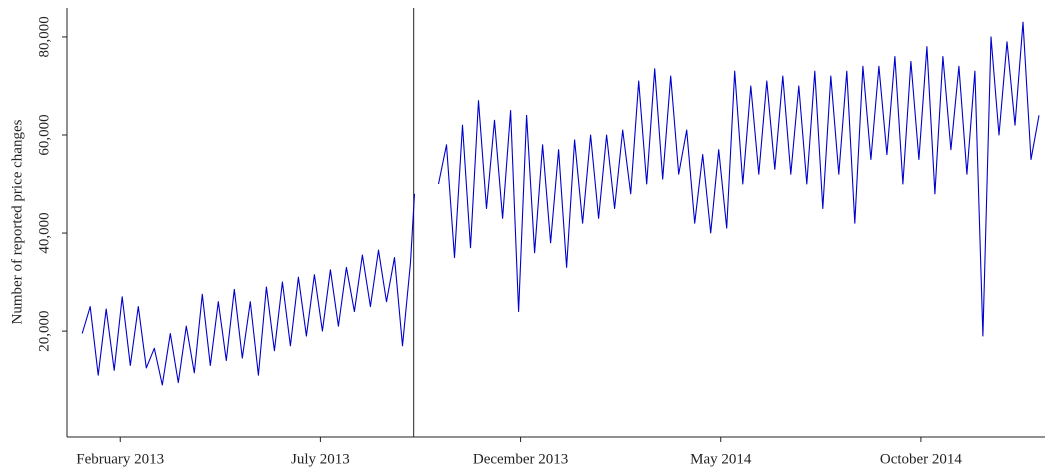 This screenshot has height=474, width=1046. What do you see at coordinates (120, 459) in the screenshot?
I see `x-tick-label: February 2013` at bounding box center [120, 459].